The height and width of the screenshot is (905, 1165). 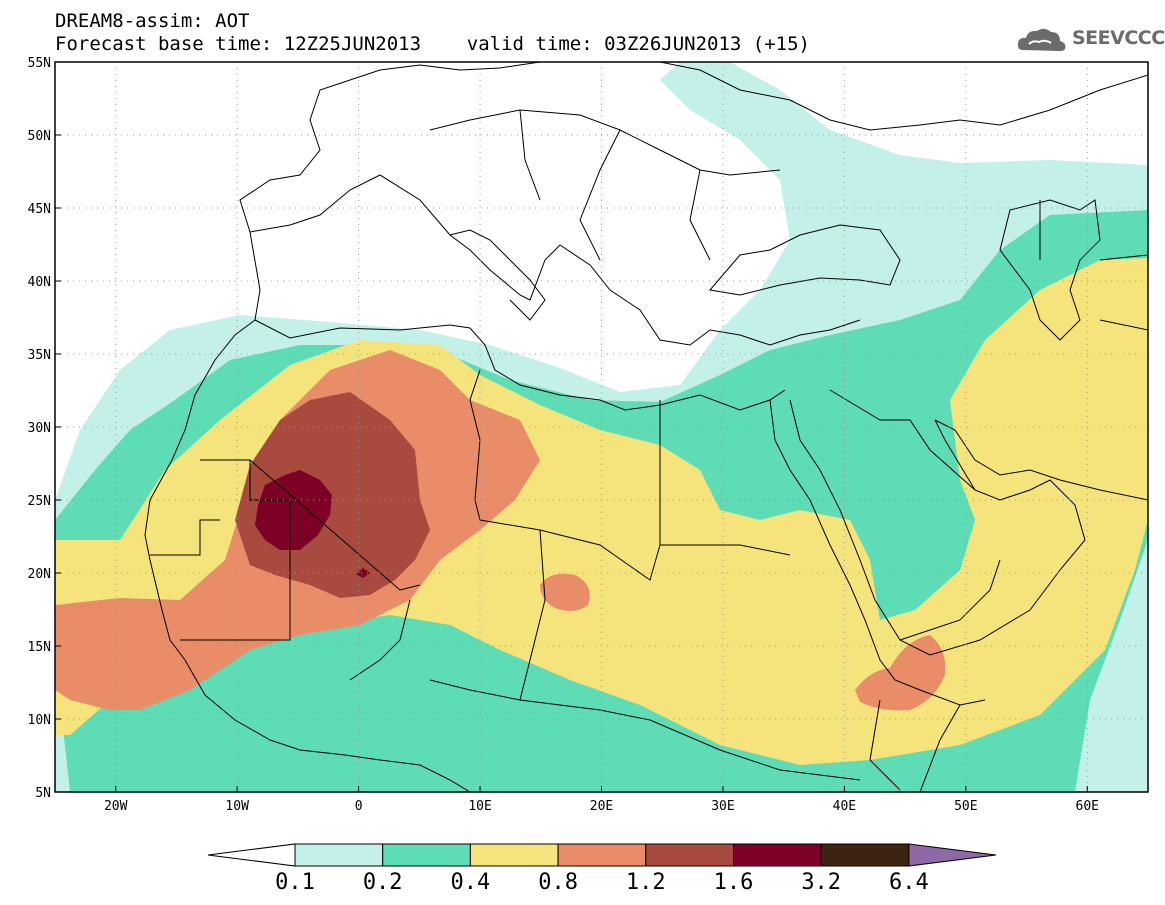 What do you see at coordinates (43, 793) in the screenshot?
I see `tick-label-lat: 5N` at bounding box center [43, 793].